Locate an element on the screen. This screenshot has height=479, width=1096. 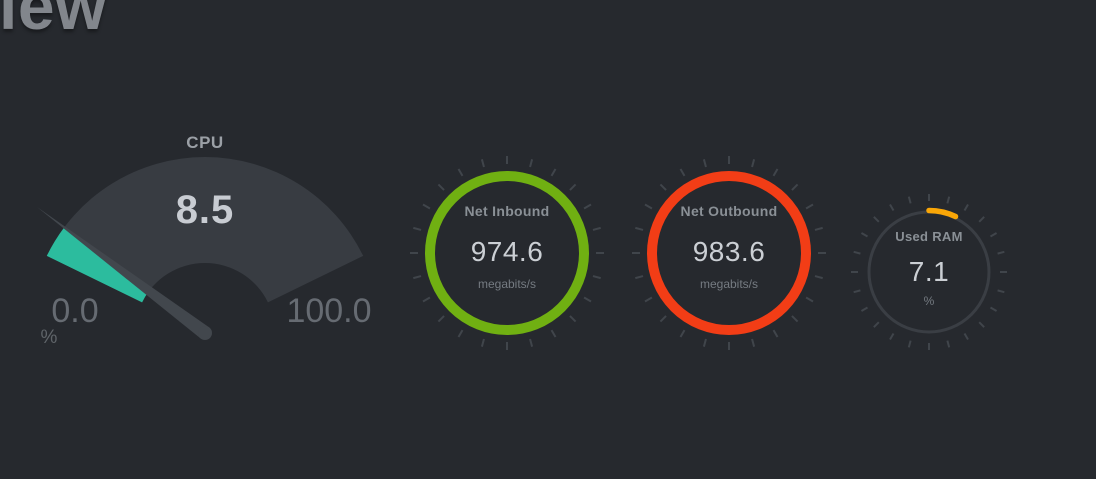
cpu-gauge-value: 8.5 is located at coordinates (205, 210).